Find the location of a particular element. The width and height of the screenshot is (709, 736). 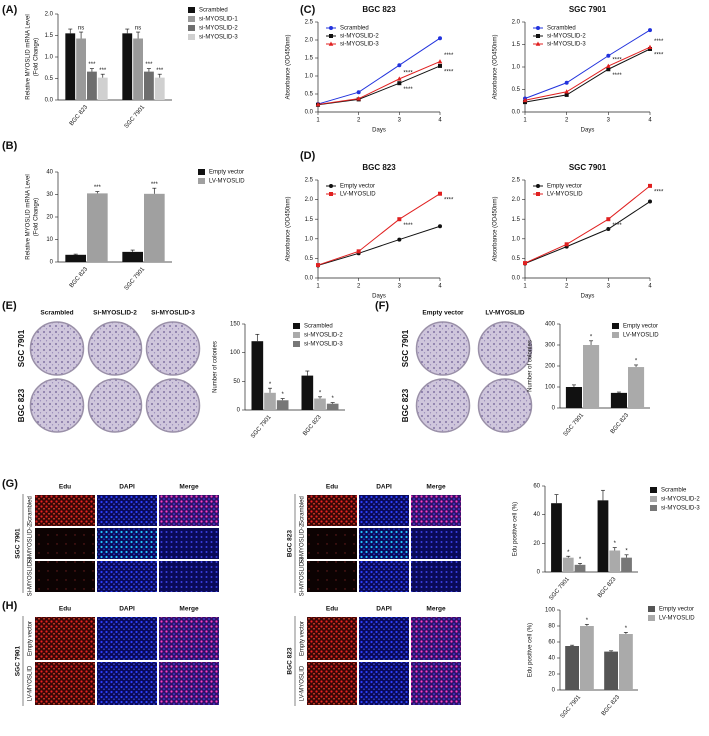

column-label: Merge is located at coordinates (189, 487).